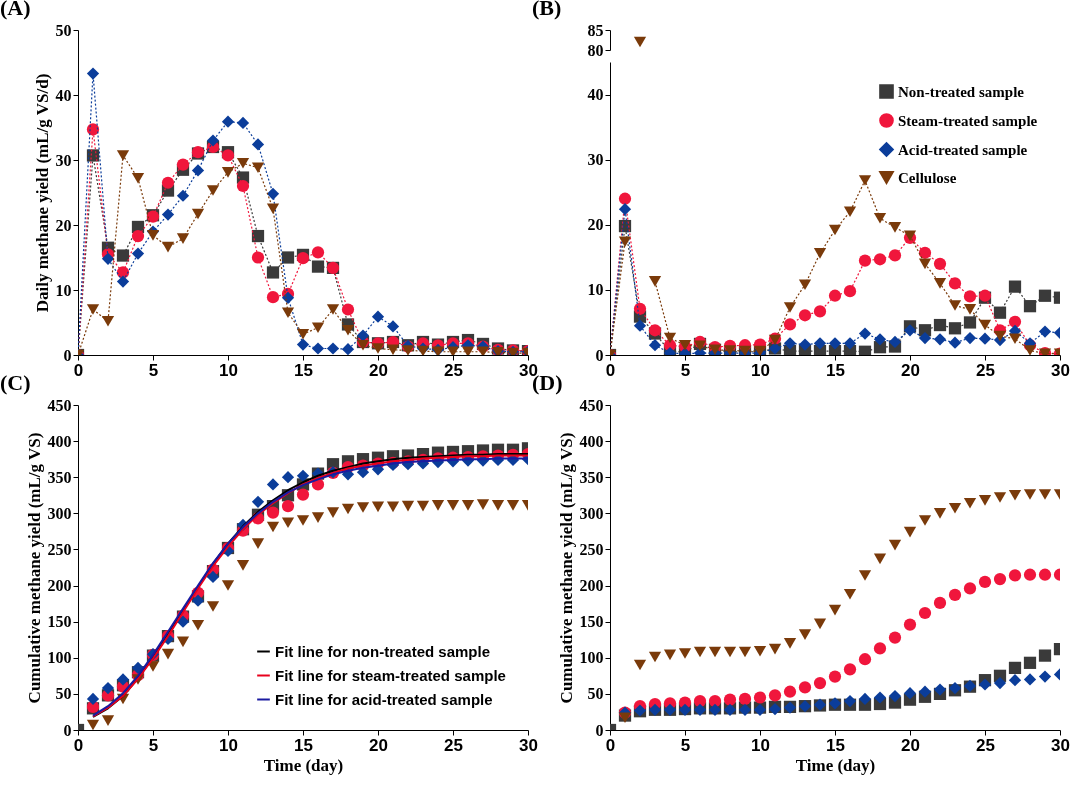  Describe the element at coordinates (547, 10) in the screenshot. I see `chart-title: (B)` at that location.